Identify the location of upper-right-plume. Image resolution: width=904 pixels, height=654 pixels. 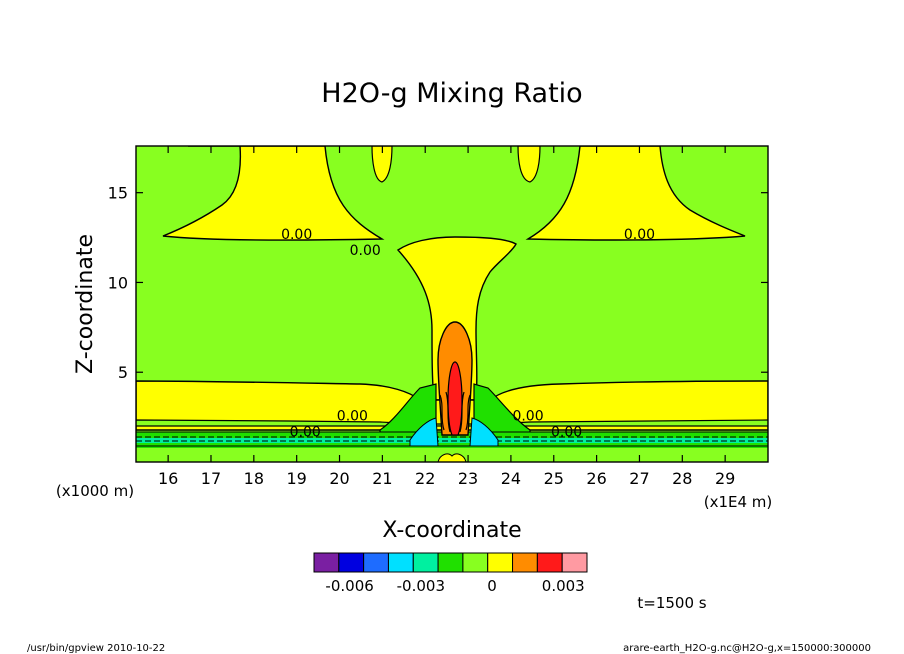
(635, 193).